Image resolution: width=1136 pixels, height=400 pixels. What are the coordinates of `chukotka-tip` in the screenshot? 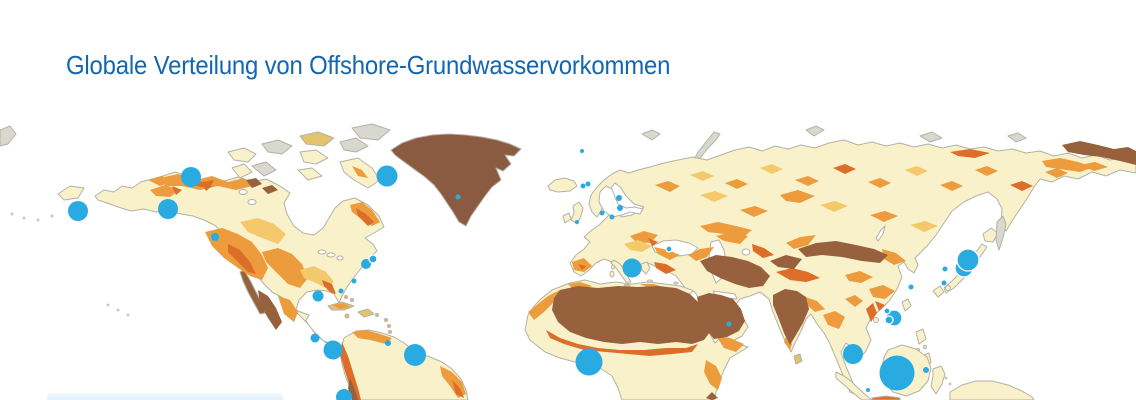 It's located at (71, 193).